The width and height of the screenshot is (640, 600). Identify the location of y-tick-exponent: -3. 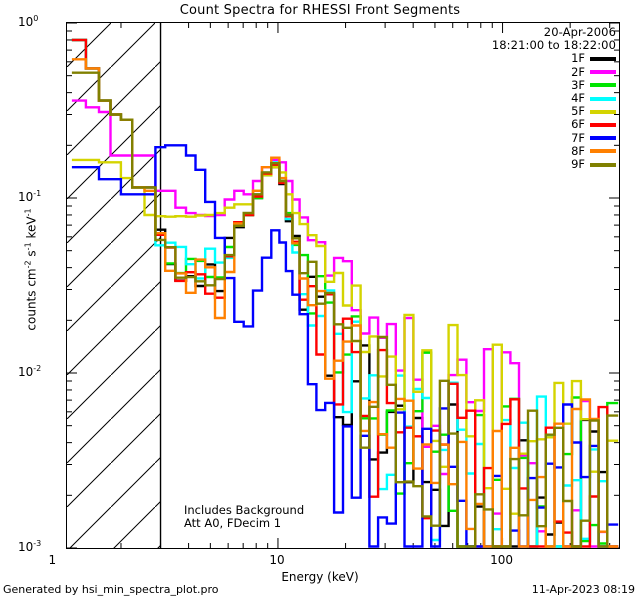
(37, 543).